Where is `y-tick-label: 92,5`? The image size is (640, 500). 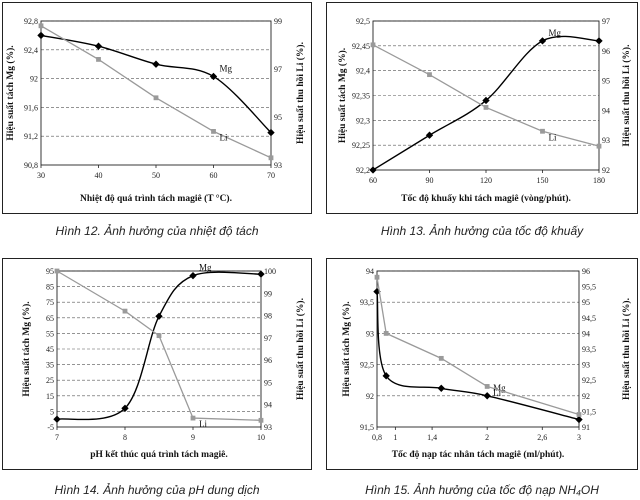
y-tick-label: 92,5 is located at coordinates (367, 365).